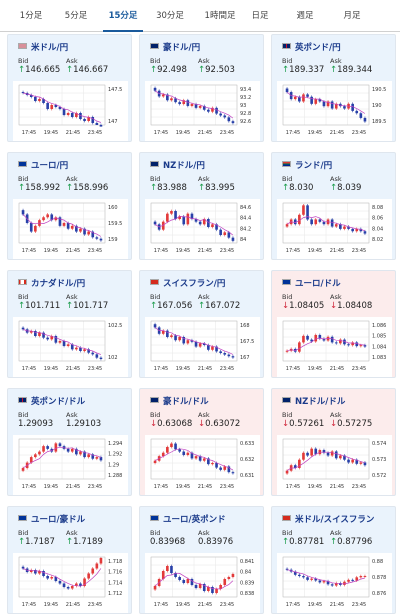 This screenshot has width=400, height=615. What do you see at coordinates (318, 284) in the screenshot?
I see `pair-name: ユーロ/ドル` at bounding box center [318, 284].